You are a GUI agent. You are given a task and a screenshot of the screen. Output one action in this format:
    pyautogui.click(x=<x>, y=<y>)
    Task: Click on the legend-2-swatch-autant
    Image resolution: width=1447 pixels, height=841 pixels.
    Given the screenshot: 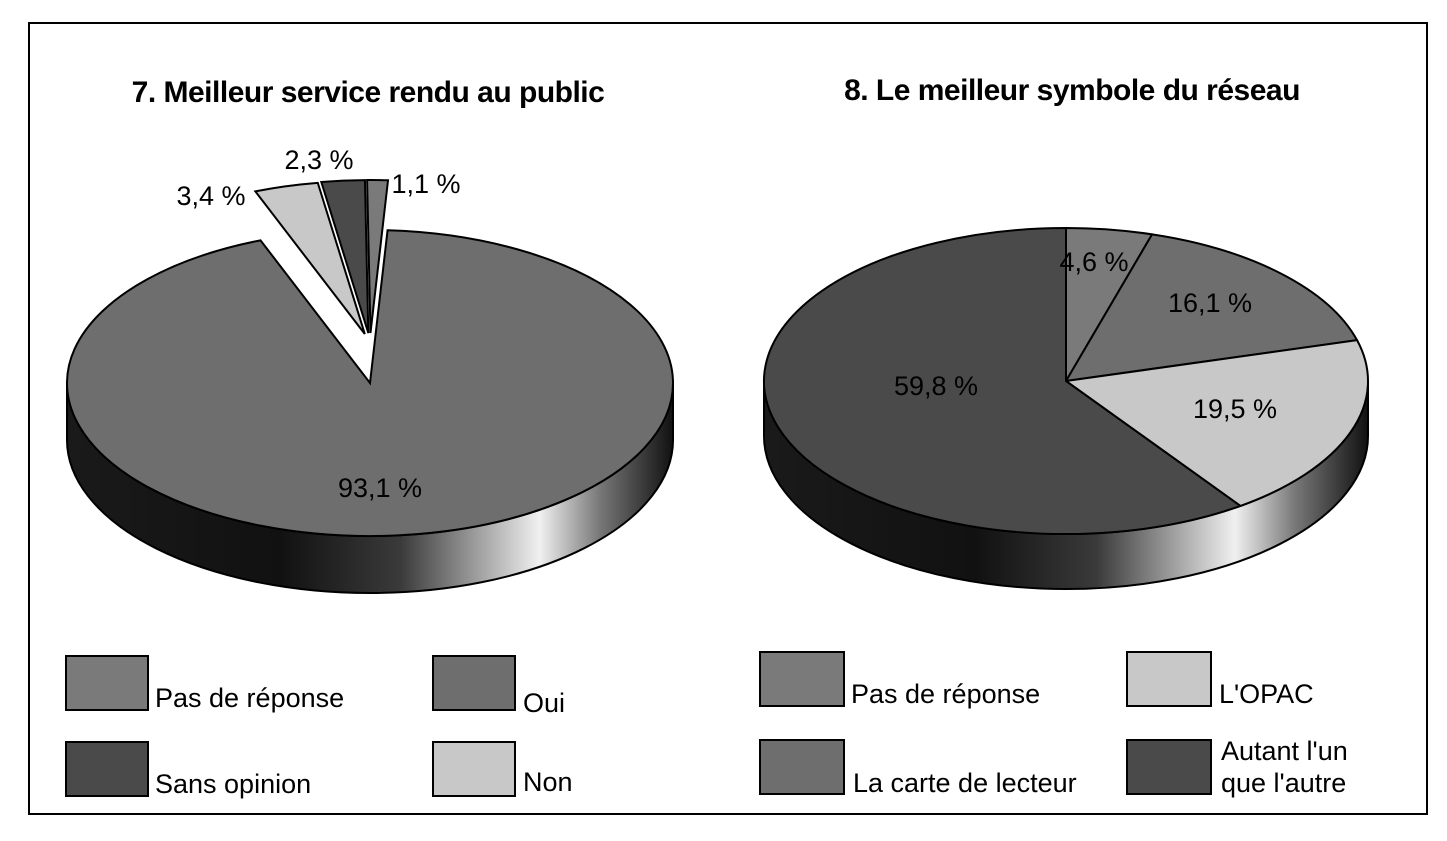 What is the action you would take?
    pyautogui.click(x=1169, y=767)
    